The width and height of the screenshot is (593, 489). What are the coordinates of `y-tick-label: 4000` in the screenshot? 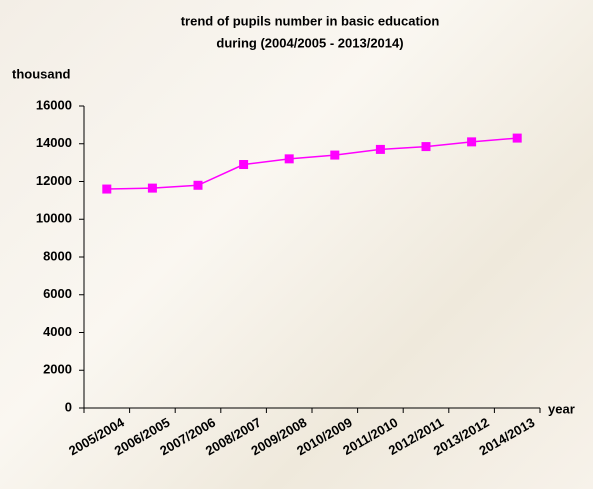 It's located at (57, 331).